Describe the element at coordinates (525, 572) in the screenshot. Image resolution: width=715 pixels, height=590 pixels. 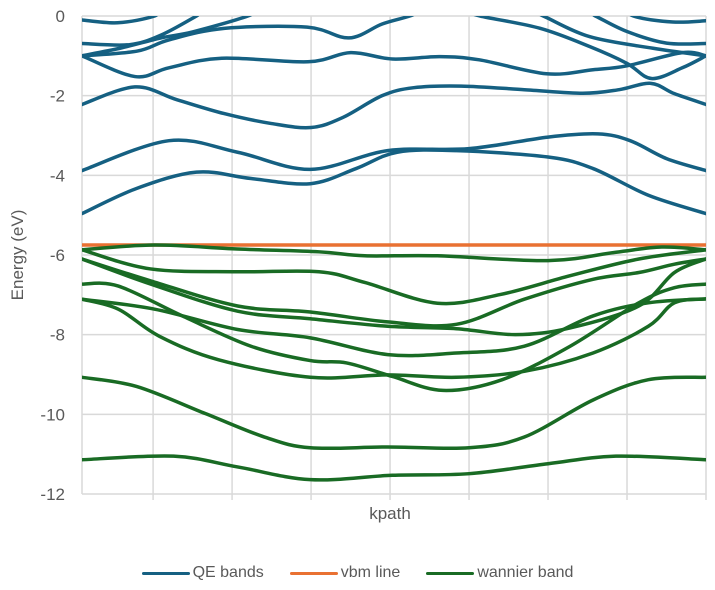
I see `legend-label: wannier band` at that location.